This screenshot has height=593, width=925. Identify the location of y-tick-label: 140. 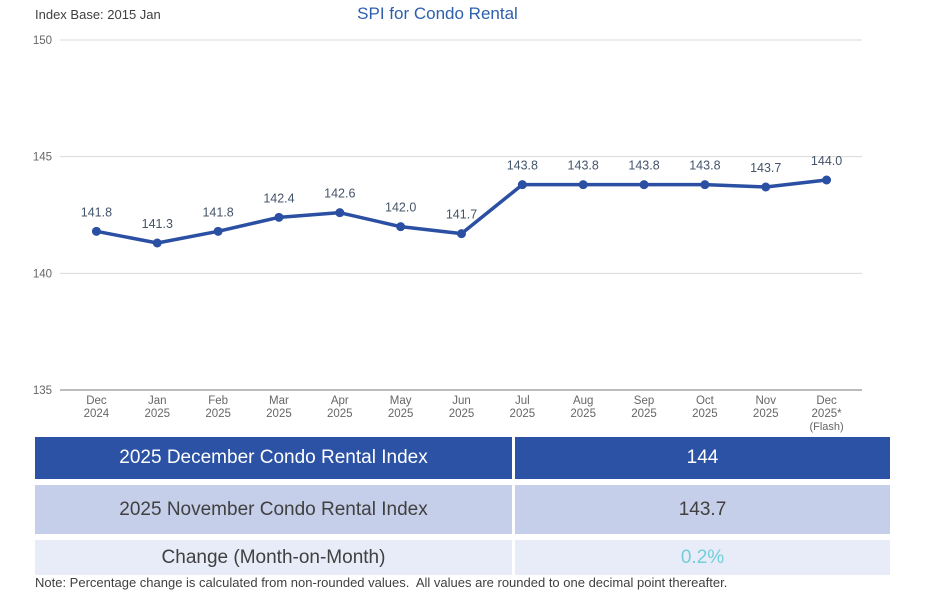
(42, 274).